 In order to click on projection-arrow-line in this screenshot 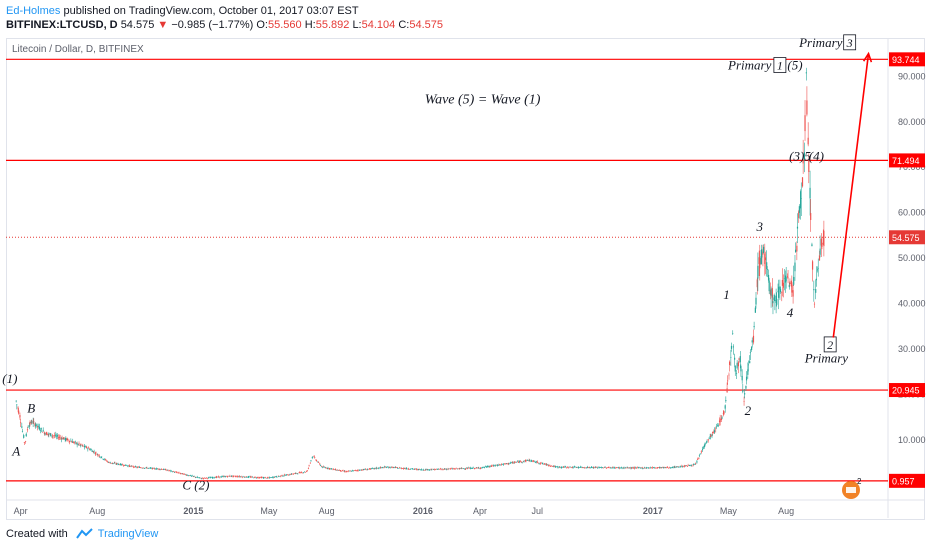, I will do `click(851, 195)`.